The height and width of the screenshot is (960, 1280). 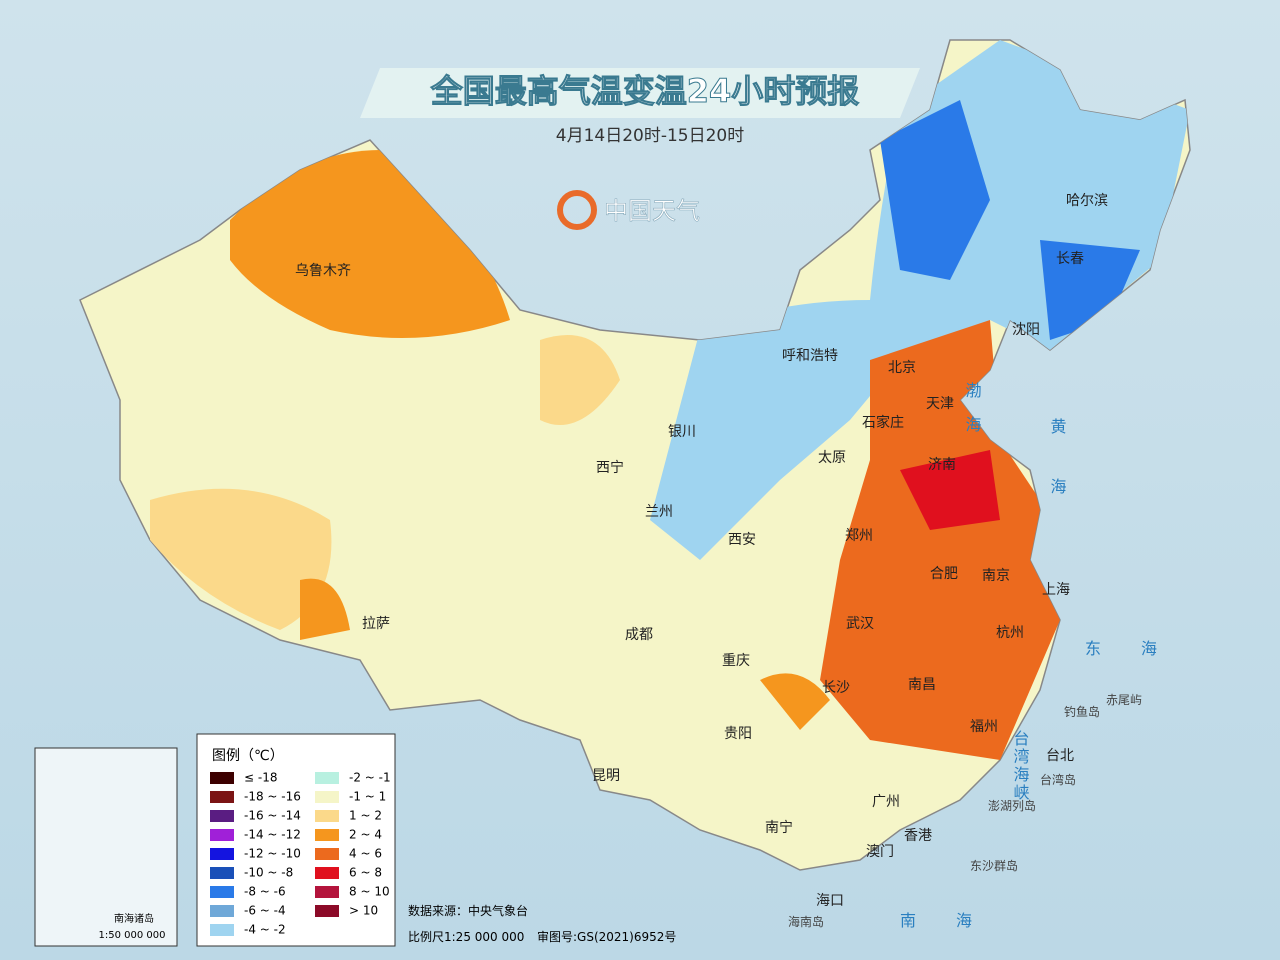 What do you see at coordinates (880, 852) in the screenshot?
I see `city: 澳门` at bounding box center [880, 852].